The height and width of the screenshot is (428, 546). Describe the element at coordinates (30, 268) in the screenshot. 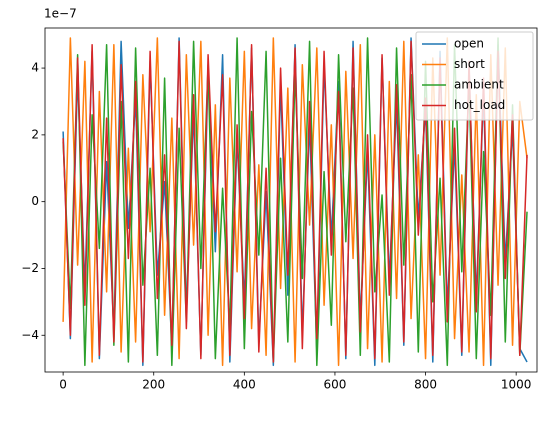

I see `y-tick-label: −2` at that location.